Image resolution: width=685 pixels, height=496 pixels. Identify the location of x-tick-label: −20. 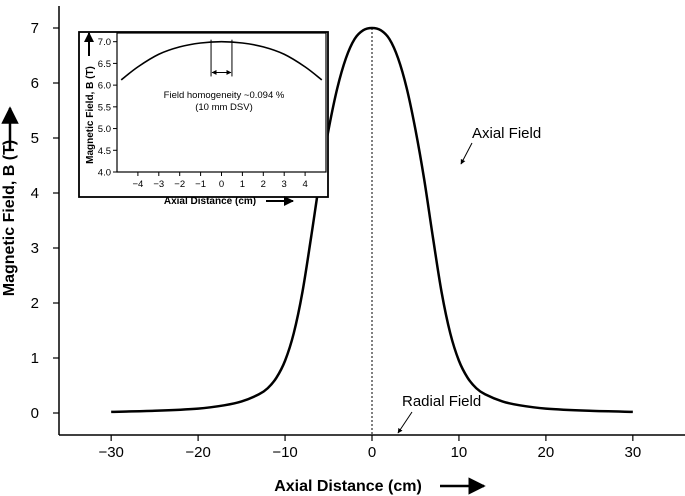
(197, 452).